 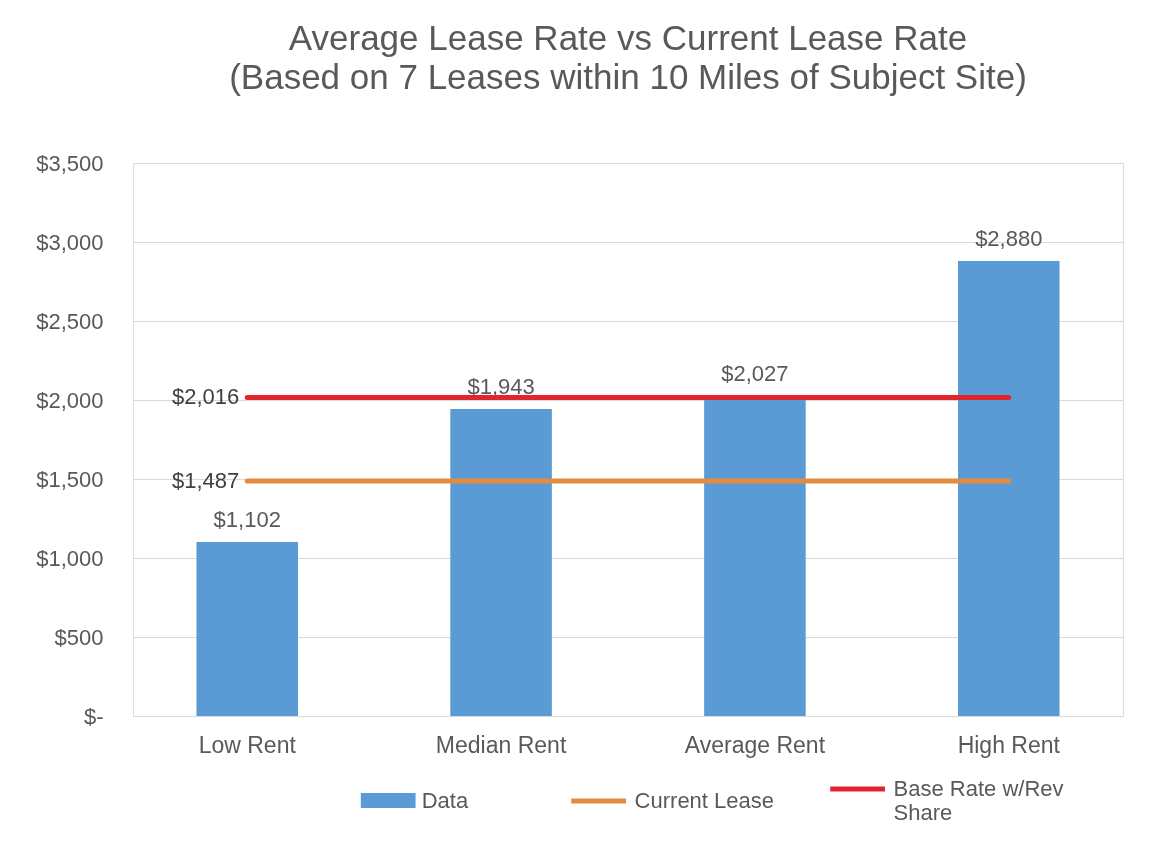 What do you see at coordinates (70, 479) in the screenshot?
I see `y-tick-label: $1,500` at bounding box center [70, 479].